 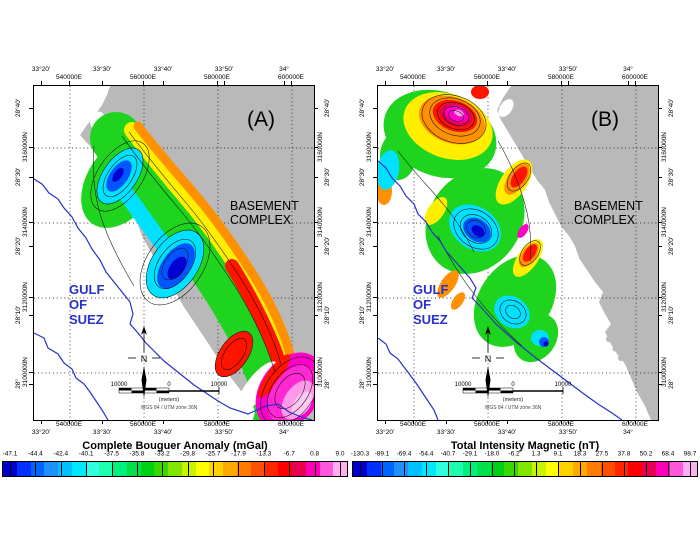 I want to click on colorbar-tick-label: -35.8, so click(x=137, y=454).